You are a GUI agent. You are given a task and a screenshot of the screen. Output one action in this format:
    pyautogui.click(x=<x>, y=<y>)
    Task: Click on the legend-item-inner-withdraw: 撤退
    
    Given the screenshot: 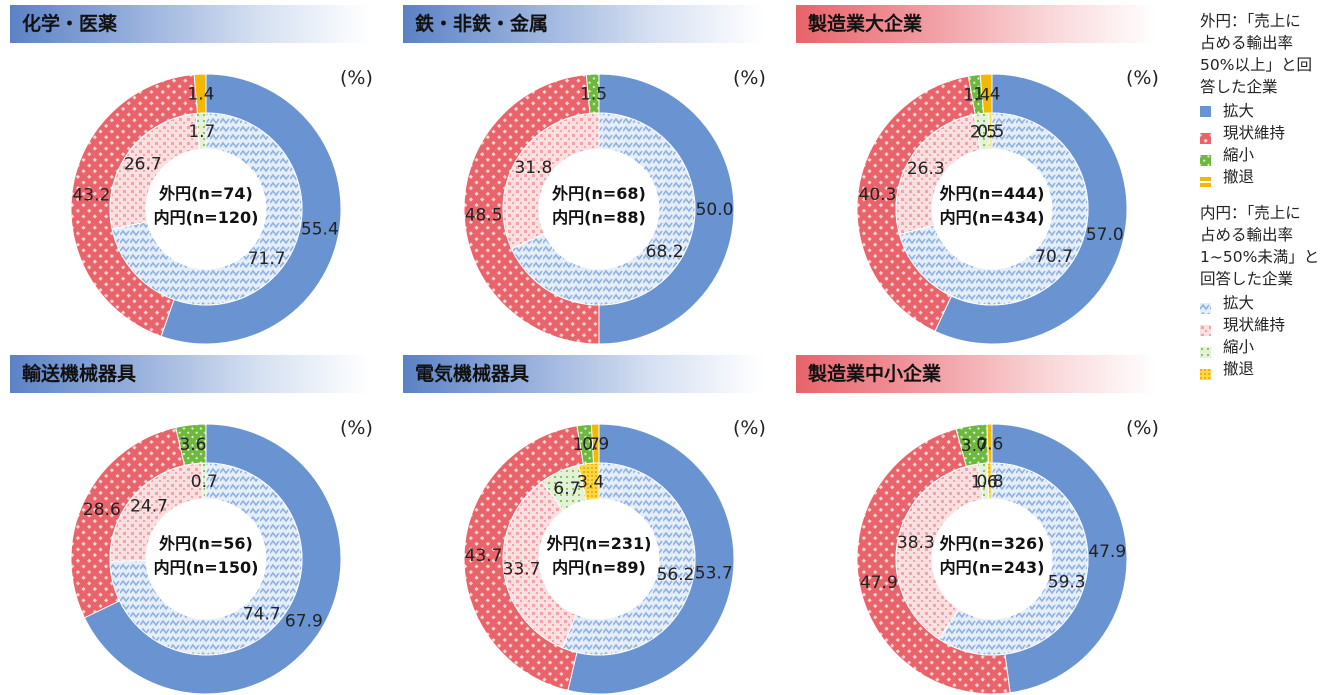 What is the action you would take?
    pyautogui.click(x=1267, y=369)
    